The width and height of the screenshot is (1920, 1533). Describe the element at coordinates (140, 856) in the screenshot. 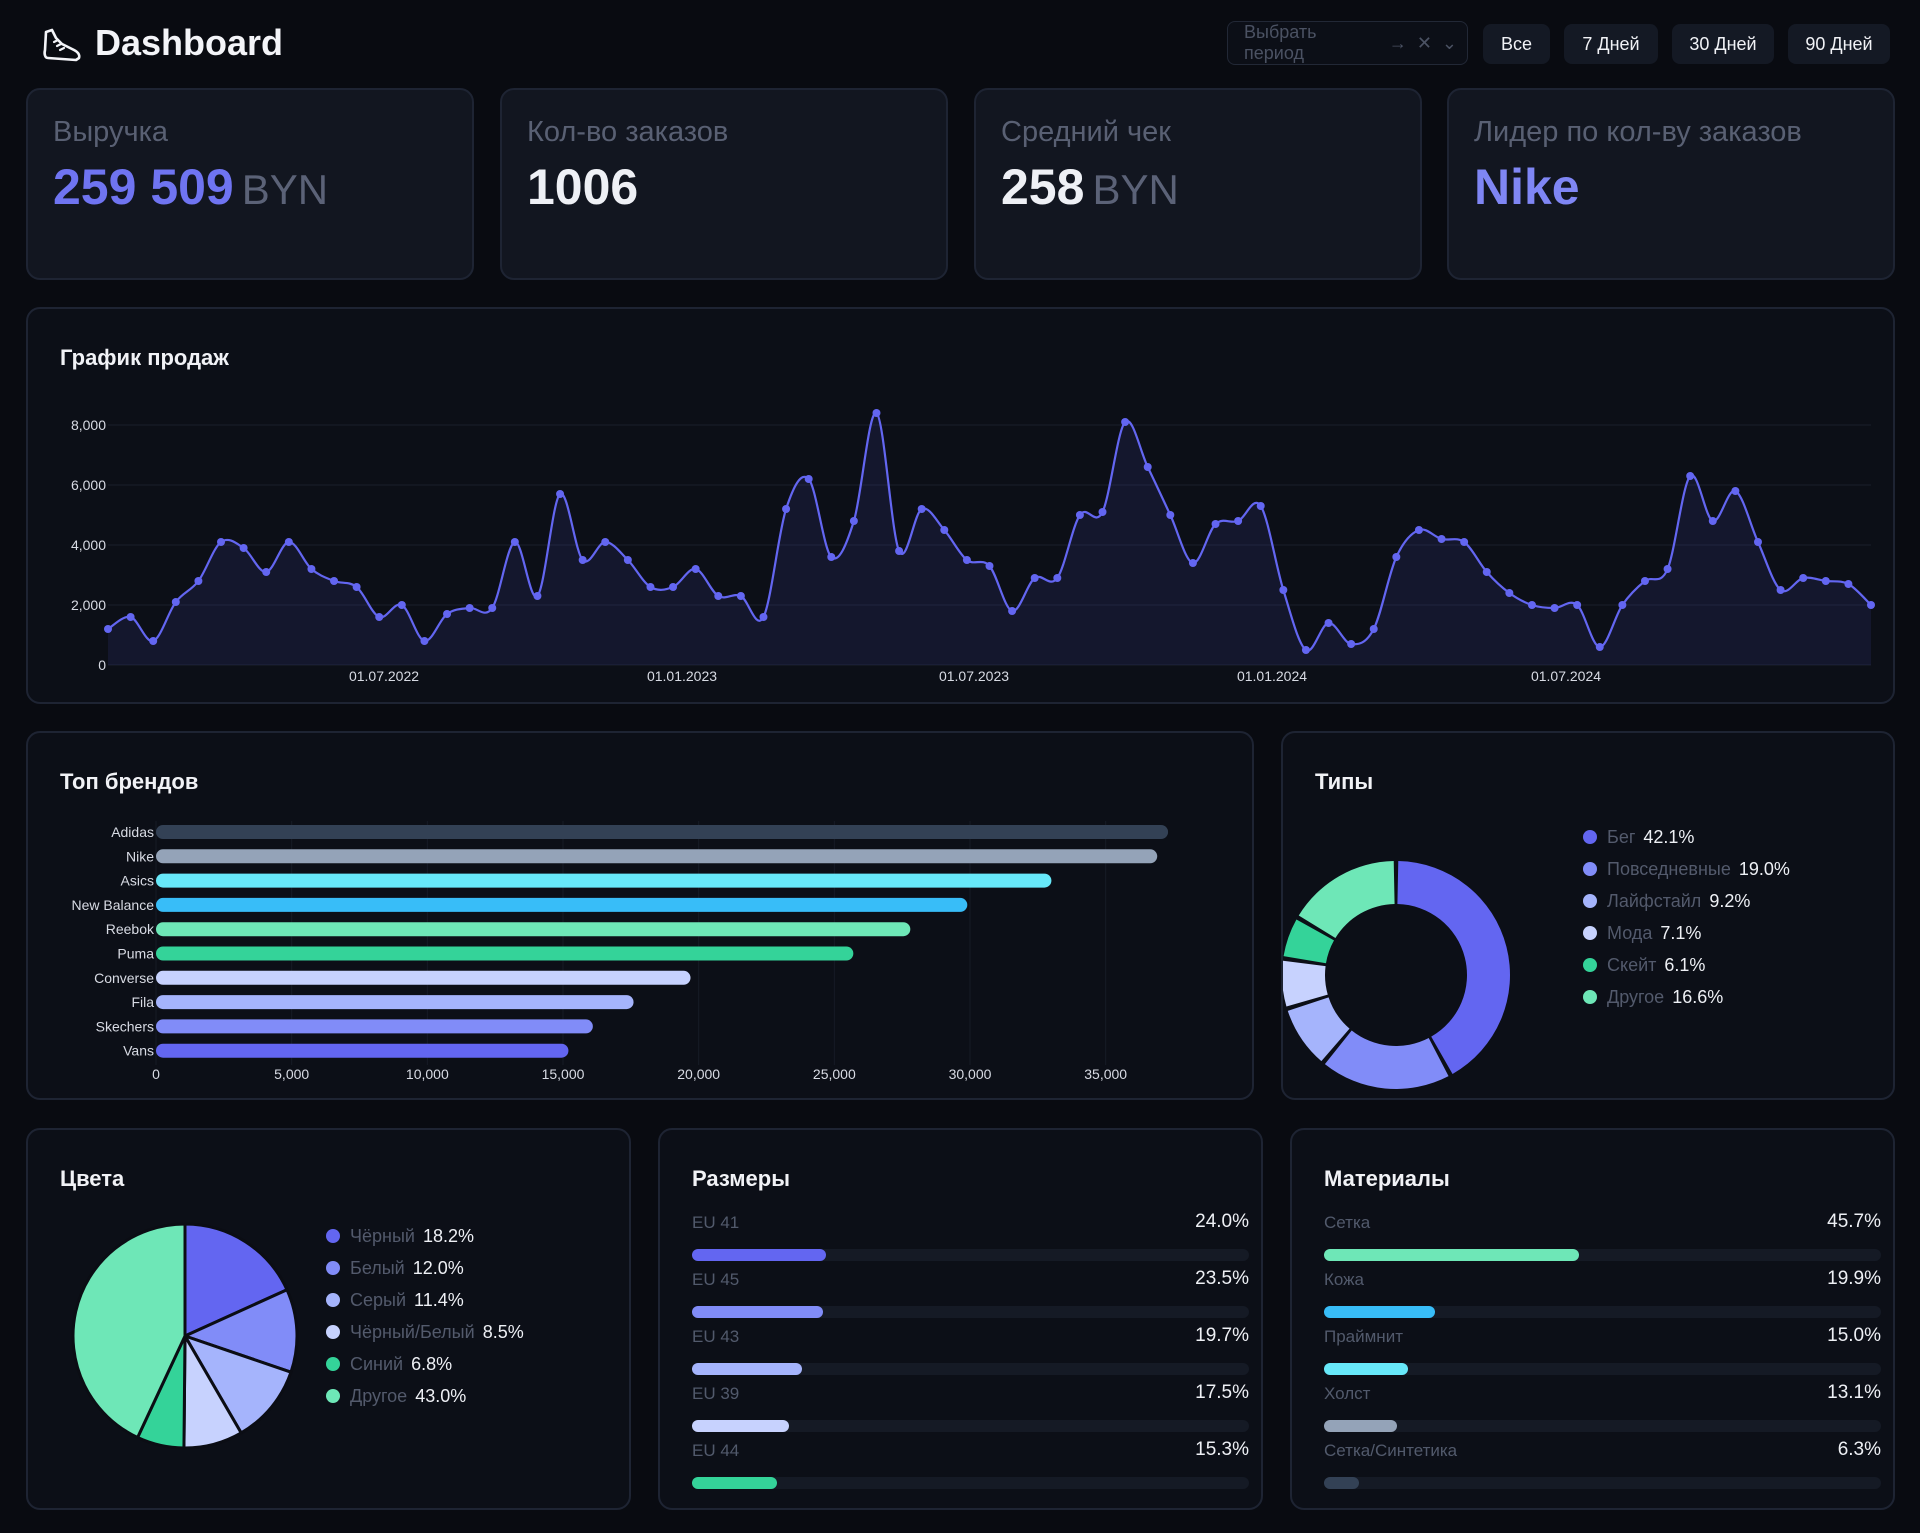

I see `brand-label: Nike` at that location.